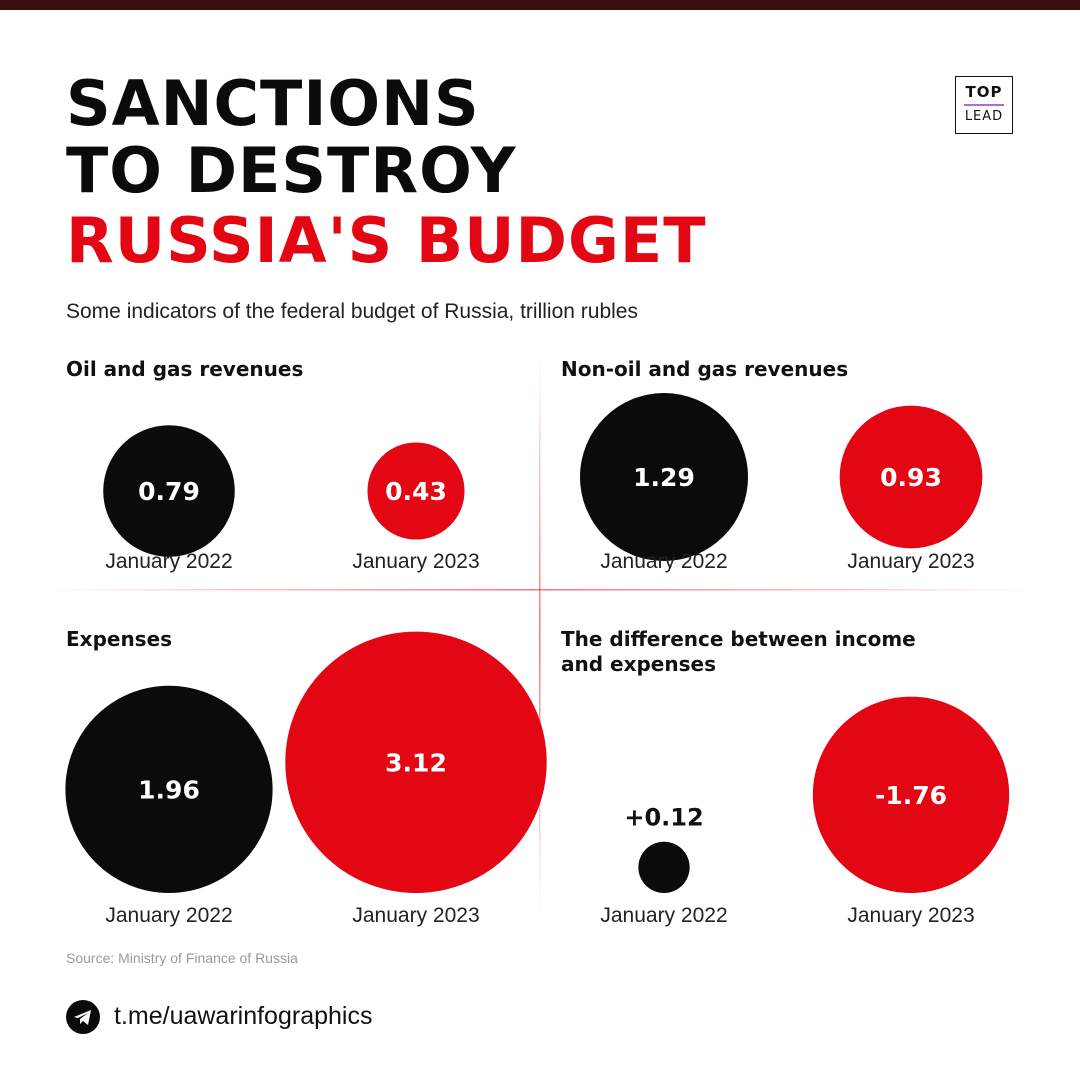 This screenshot has width=1080, height=1080. I want to click on page-title-line-3: RUSSIA'S BUDGET, so click(386, 240).